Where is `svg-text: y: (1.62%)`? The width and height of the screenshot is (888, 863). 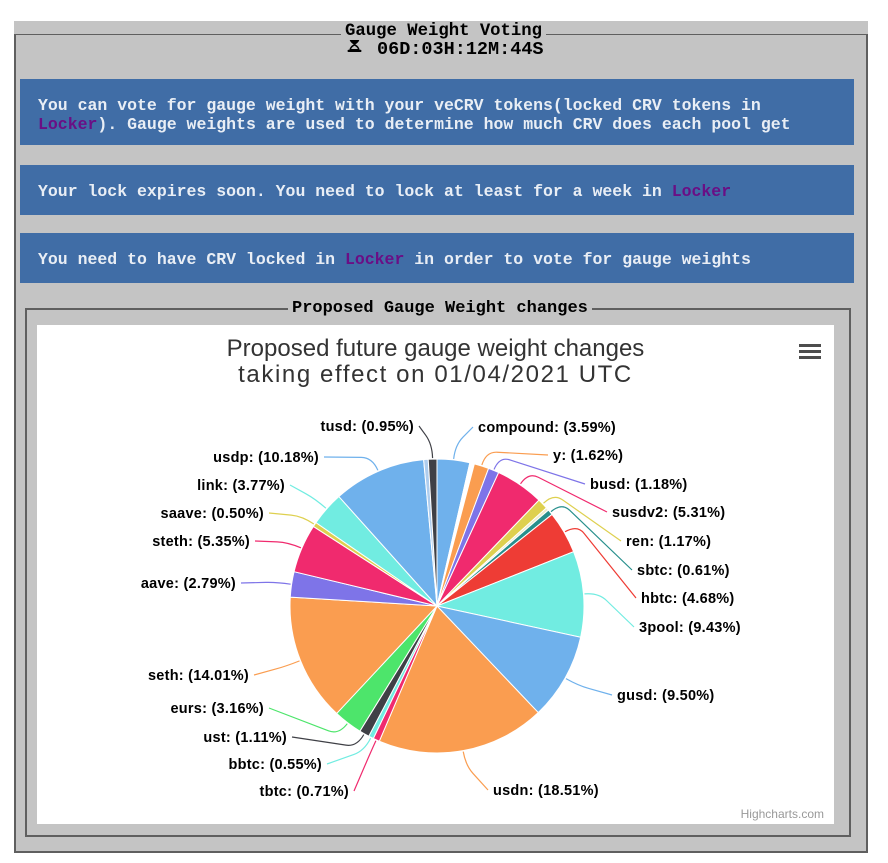
svg-text: y: (1.62%) is located at coordinates (588, 456).